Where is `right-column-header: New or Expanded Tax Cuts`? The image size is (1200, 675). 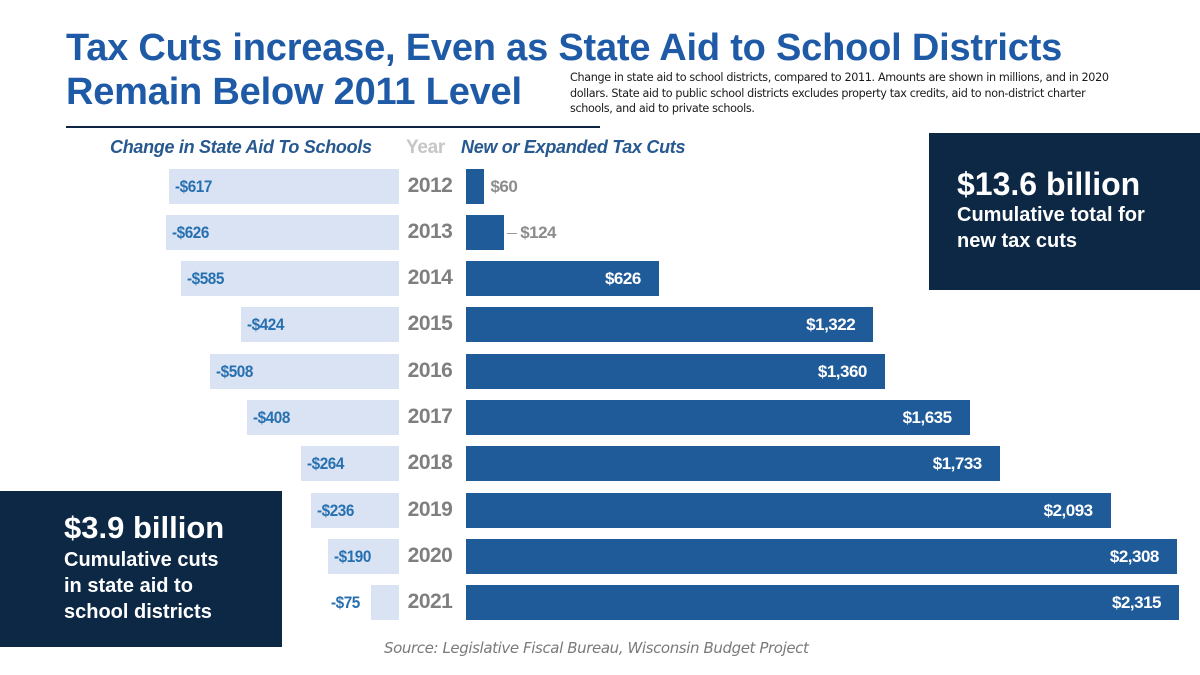 right-column-header: New or Expanded Tax Cuts is located at coordinates (573, 147).